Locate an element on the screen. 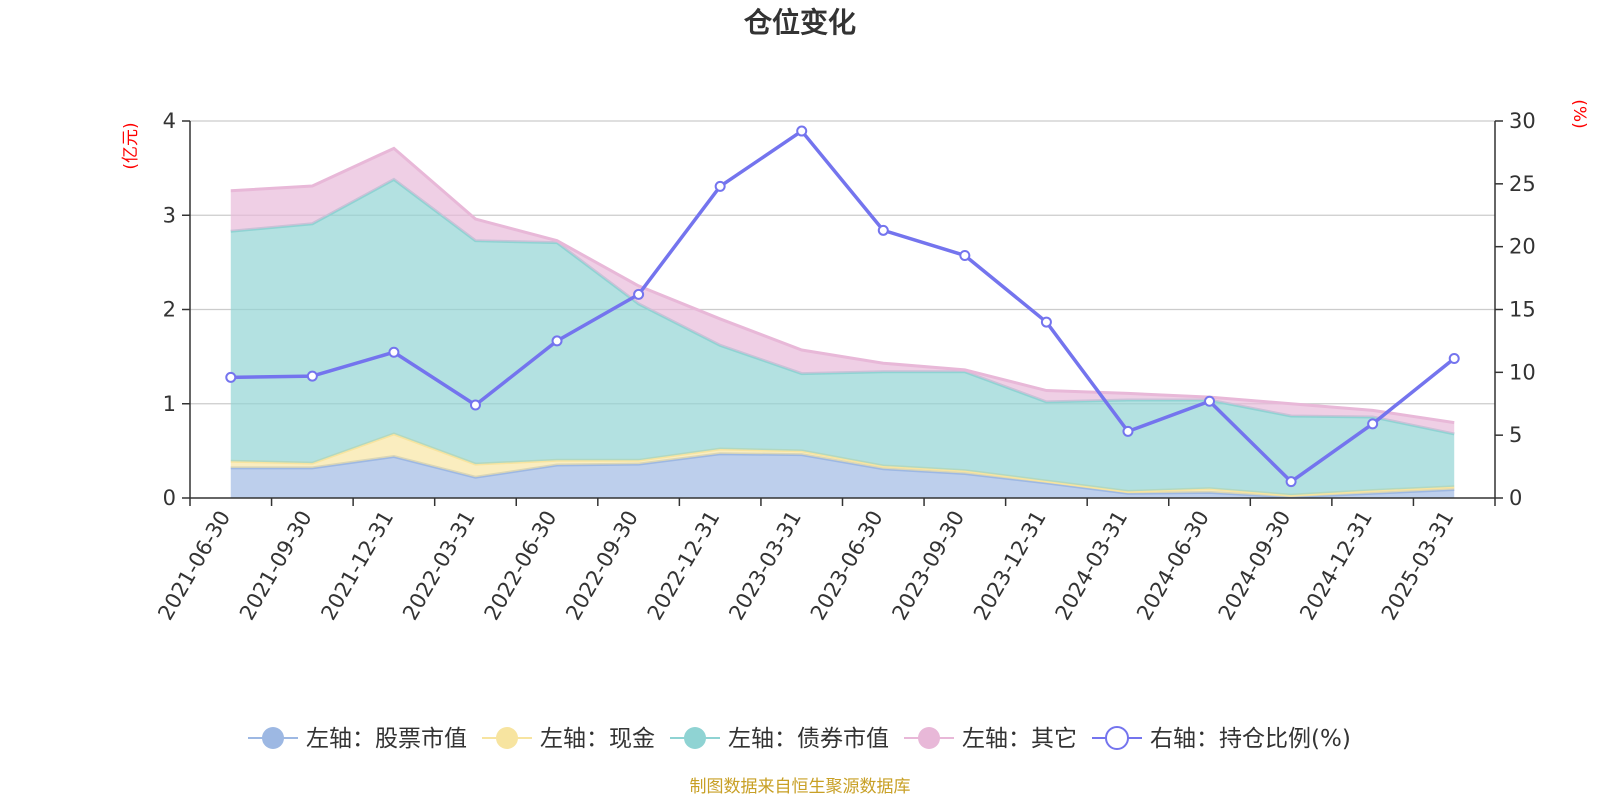 The height and width of the screenshot is (800, 1600). legend-label: 左轴：现金 is located at coordinates (597, 739).